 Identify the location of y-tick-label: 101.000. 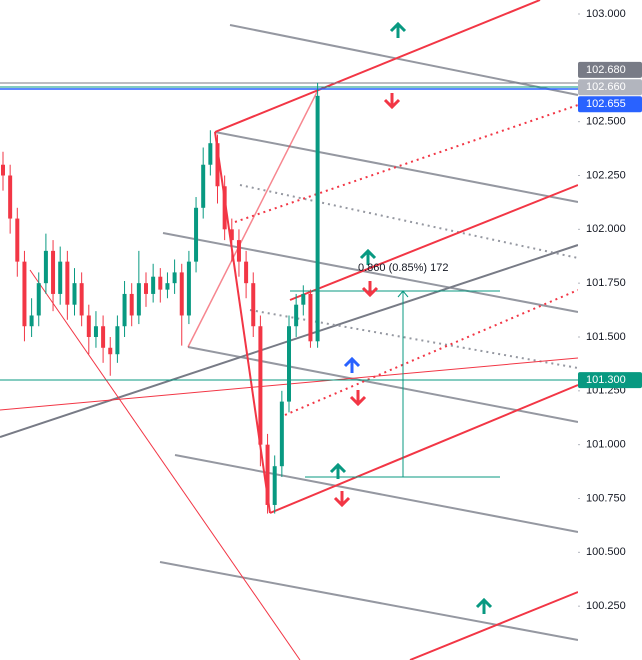
(606, 445).